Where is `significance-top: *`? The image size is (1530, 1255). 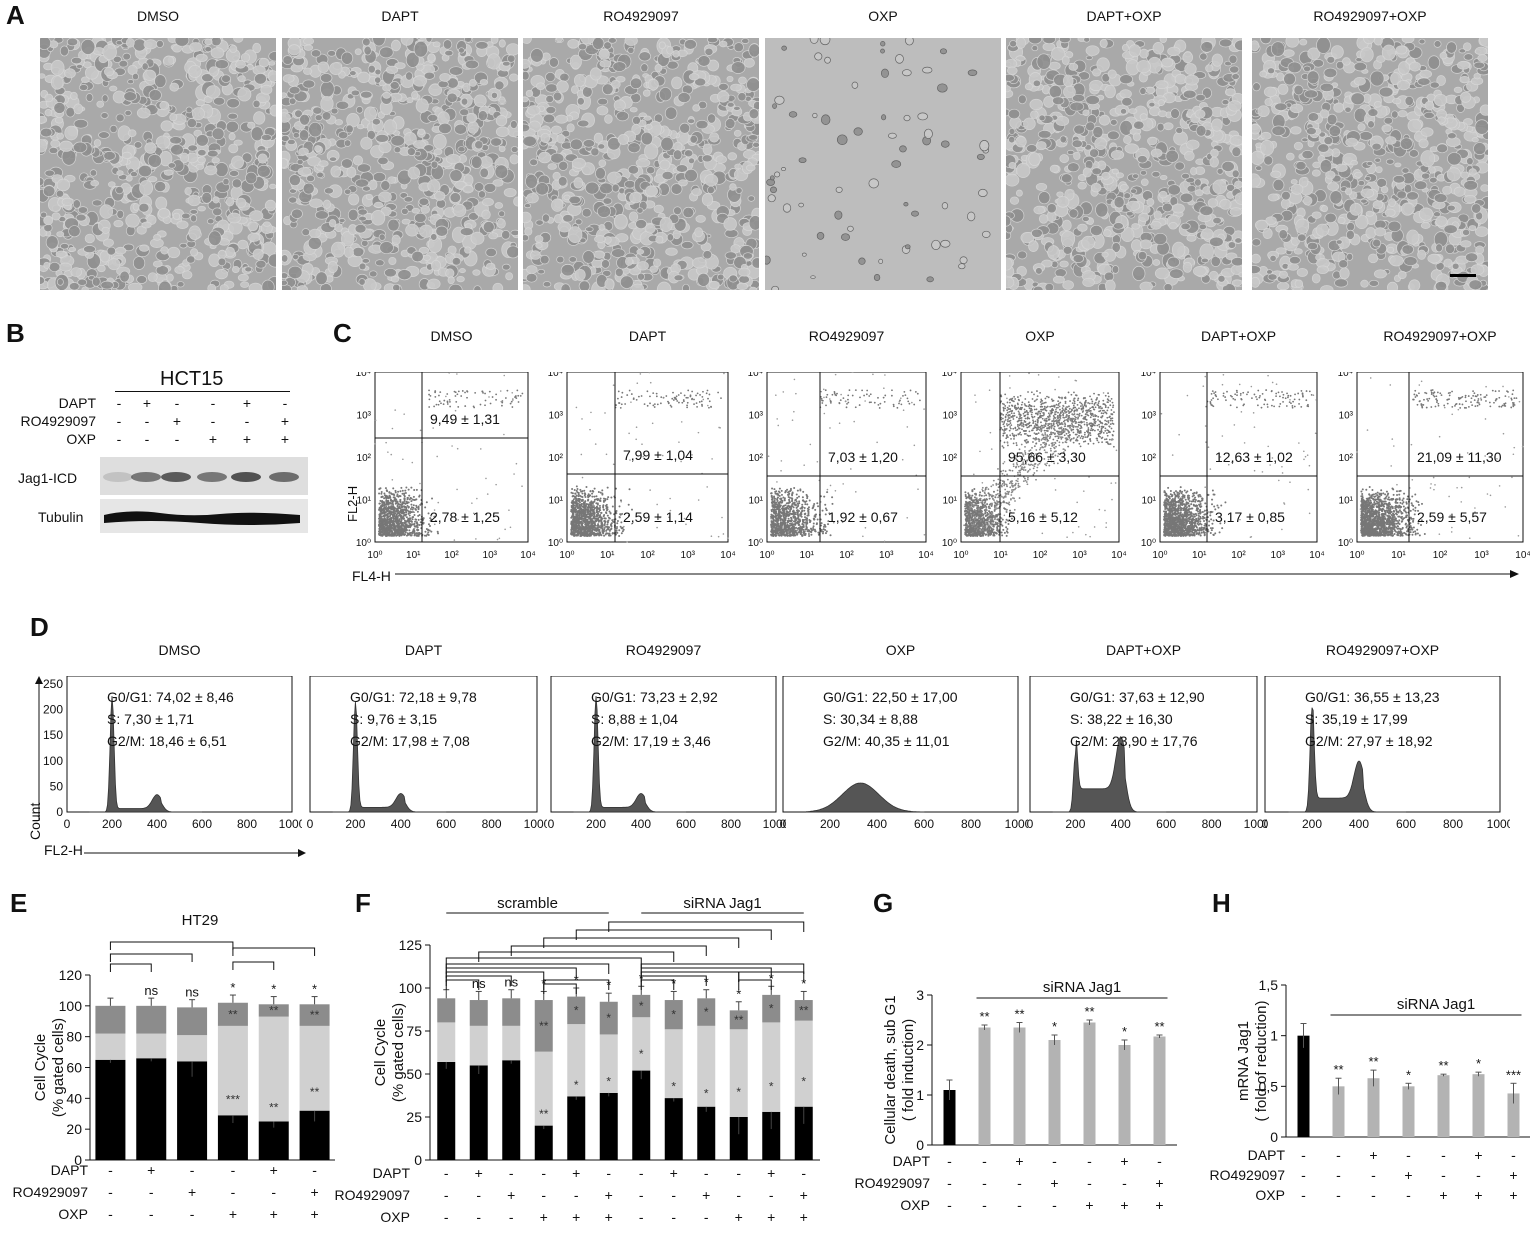
significance-top: * is located at coordinates (273, 989).